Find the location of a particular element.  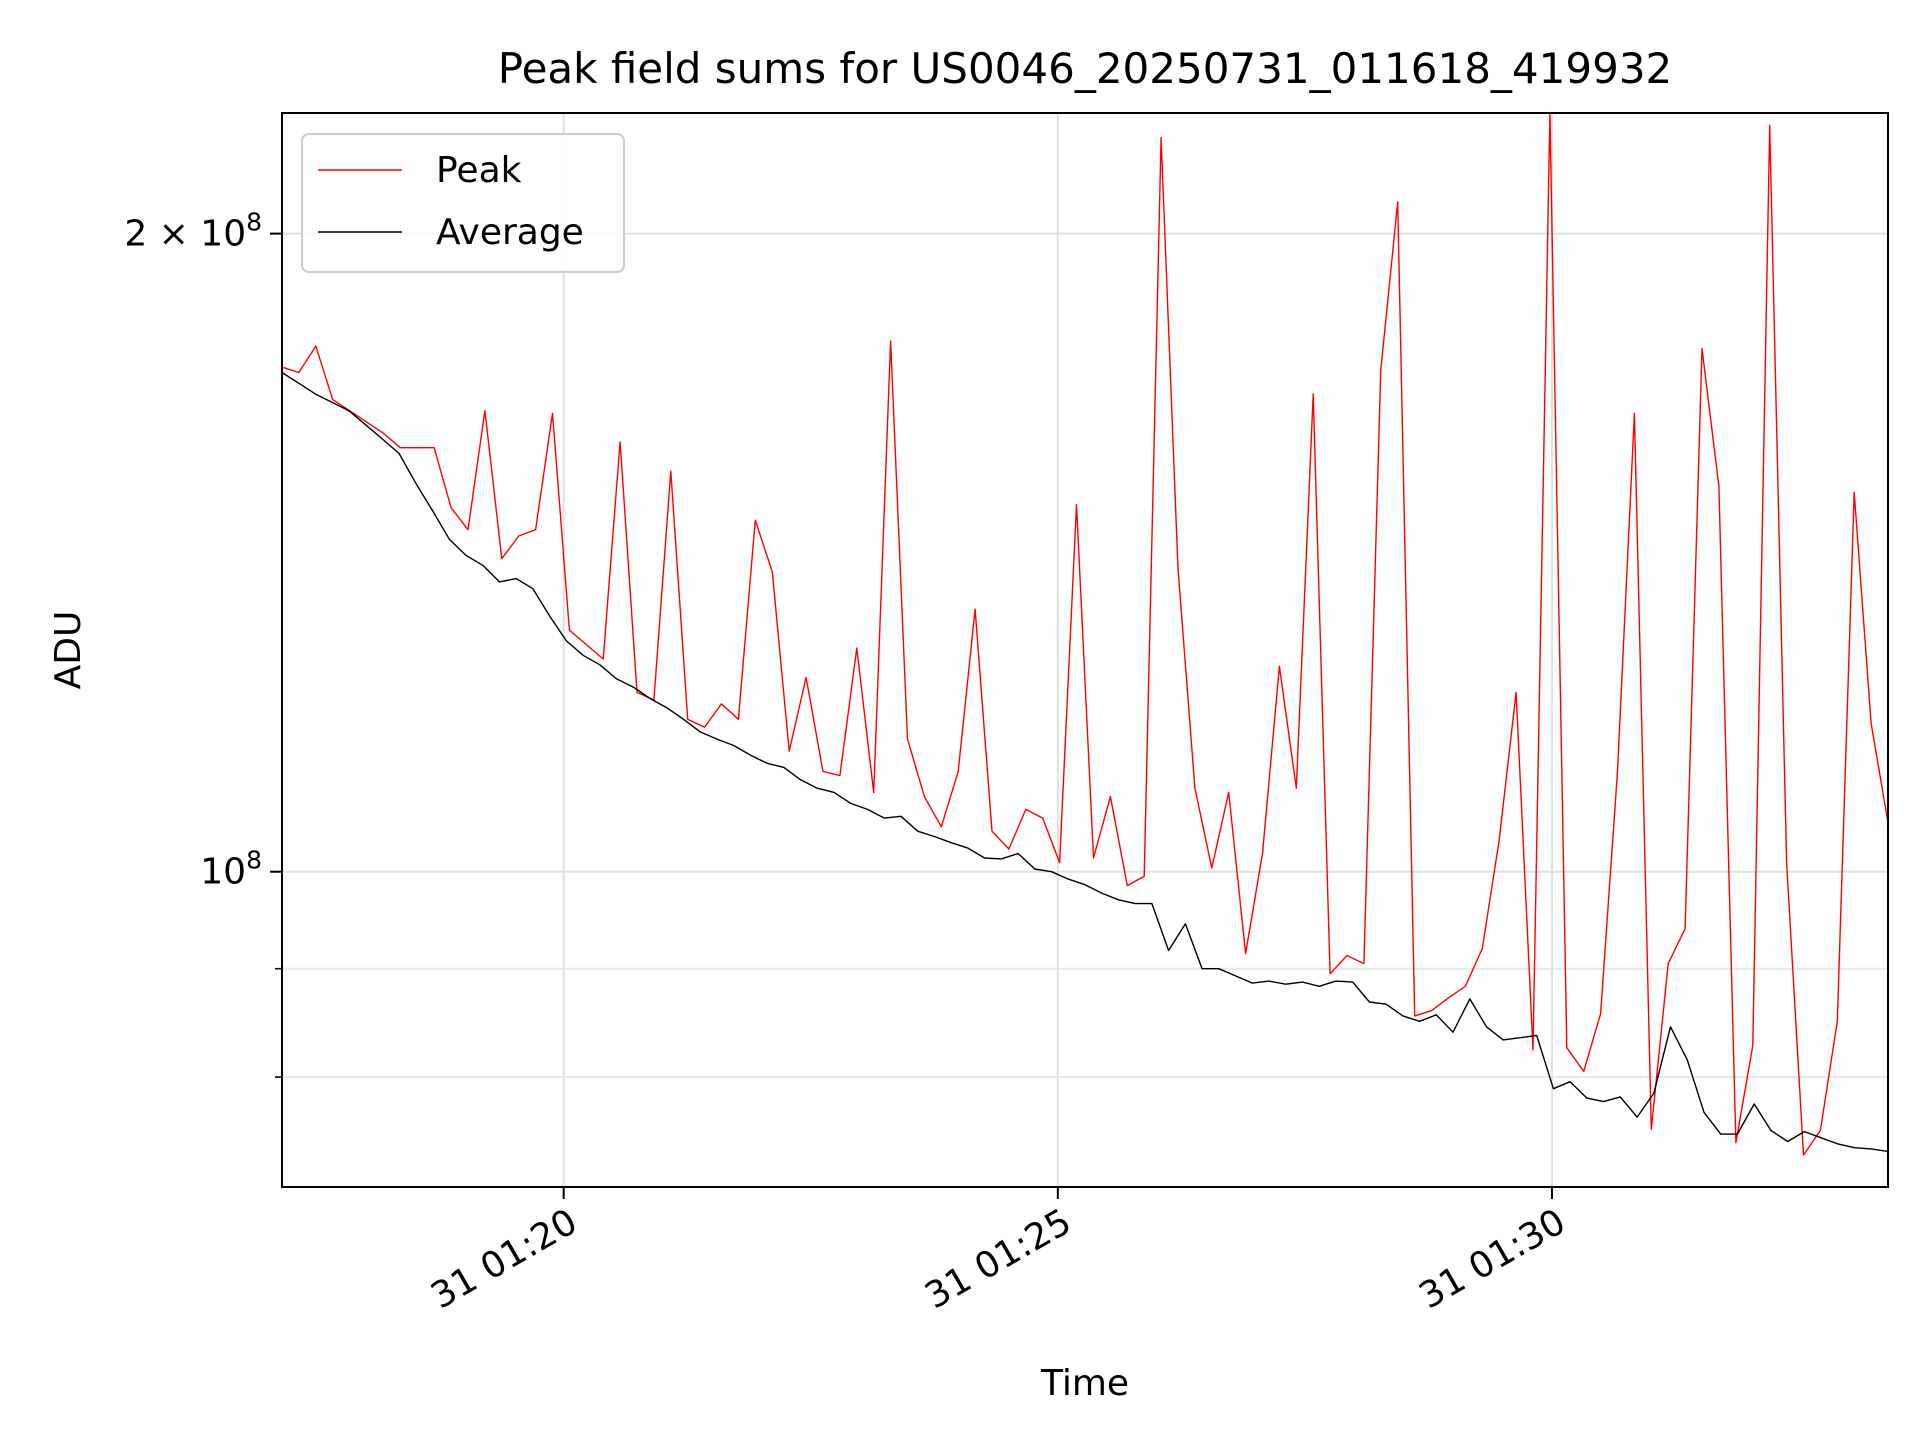

x-axis-label: Time is located at coordinates (1084, 1383).